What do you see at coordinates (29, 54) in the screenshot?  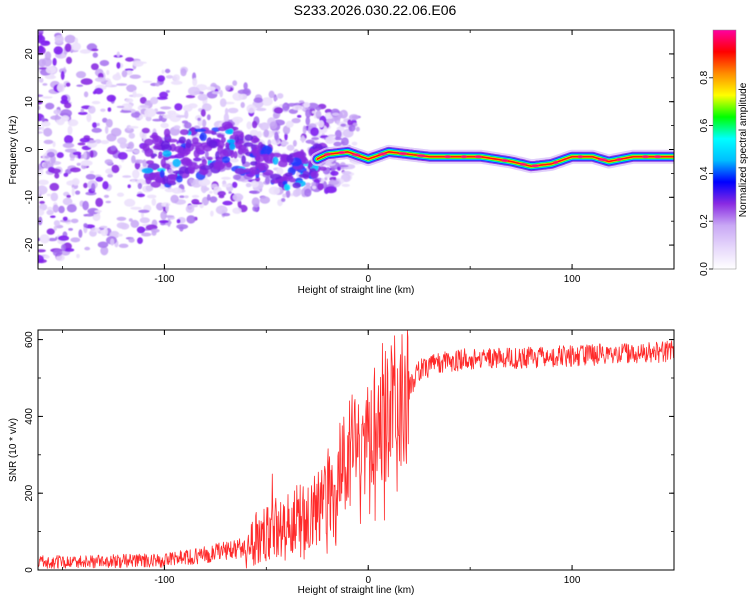 I see `y-tick-label: 20` at bounding box center [29, 54].